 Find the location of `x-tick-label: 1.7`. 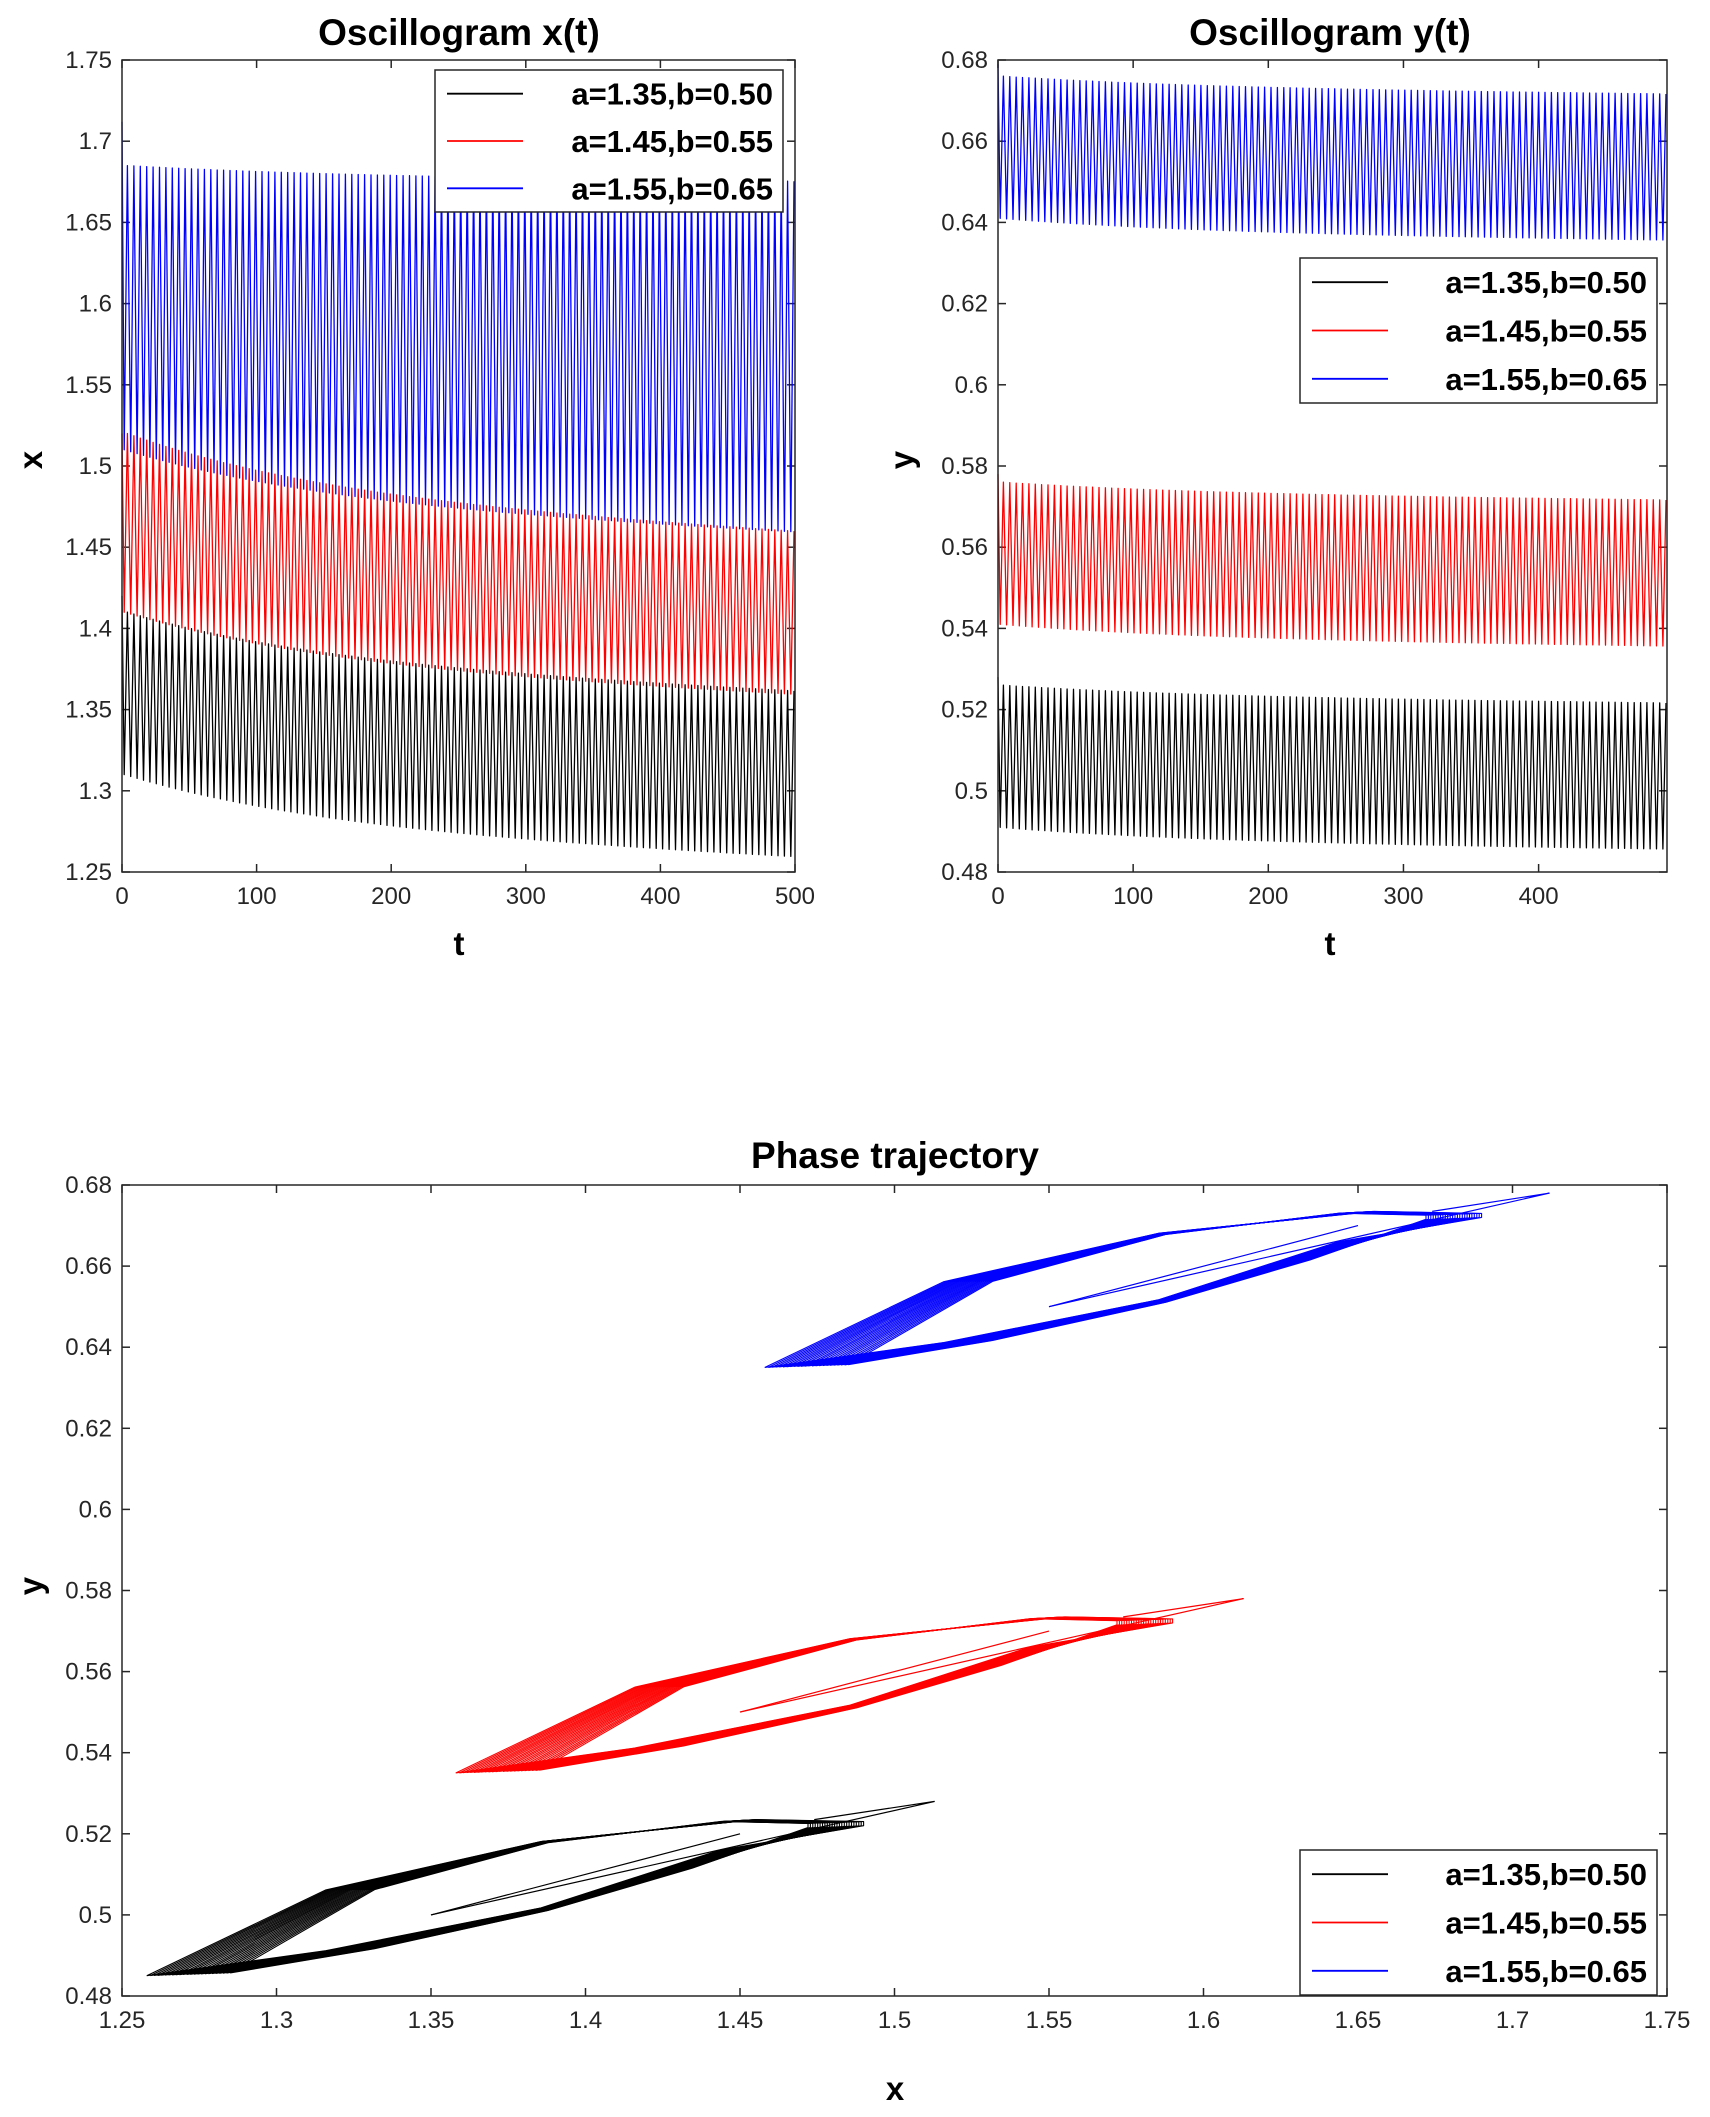

x-tick-label: 1.7 is located at coordinates (1512, 2020).